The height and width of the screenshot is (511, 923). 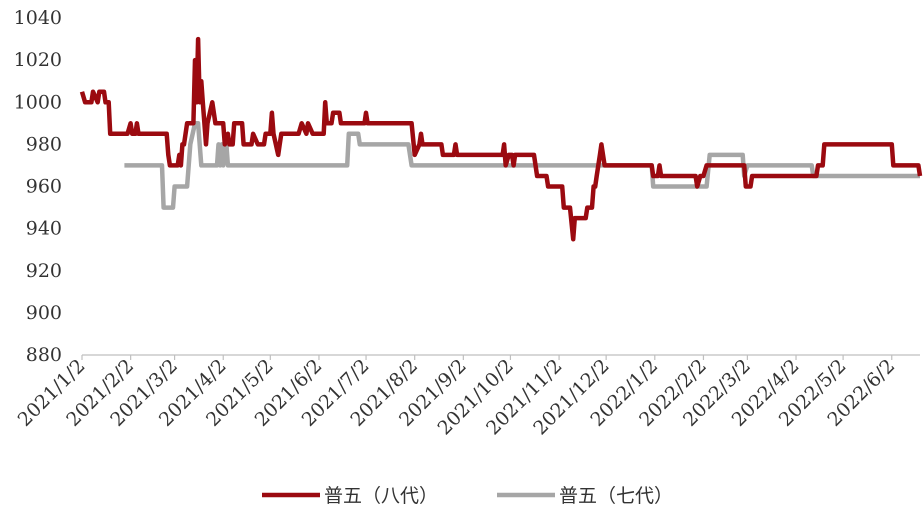 What do you see at coordinates (467, 496) in the screenshot?
I see `legend: 普五（八代） 普五（七代）` at bounding box center [467, 496].